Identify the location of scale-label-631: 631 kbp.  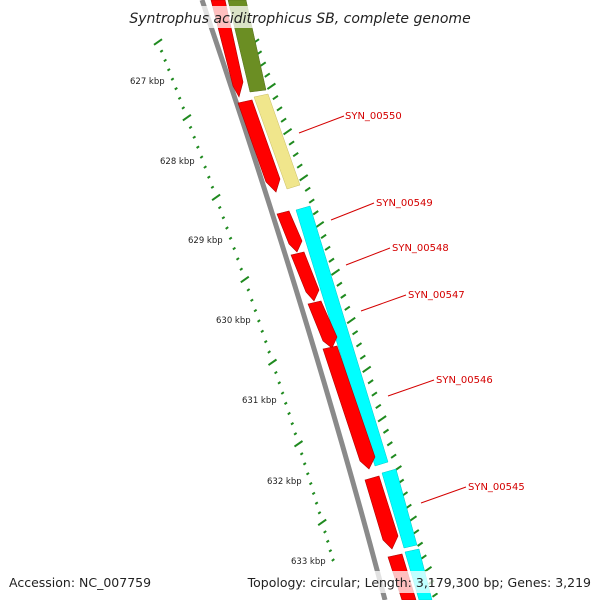
(259, 401).